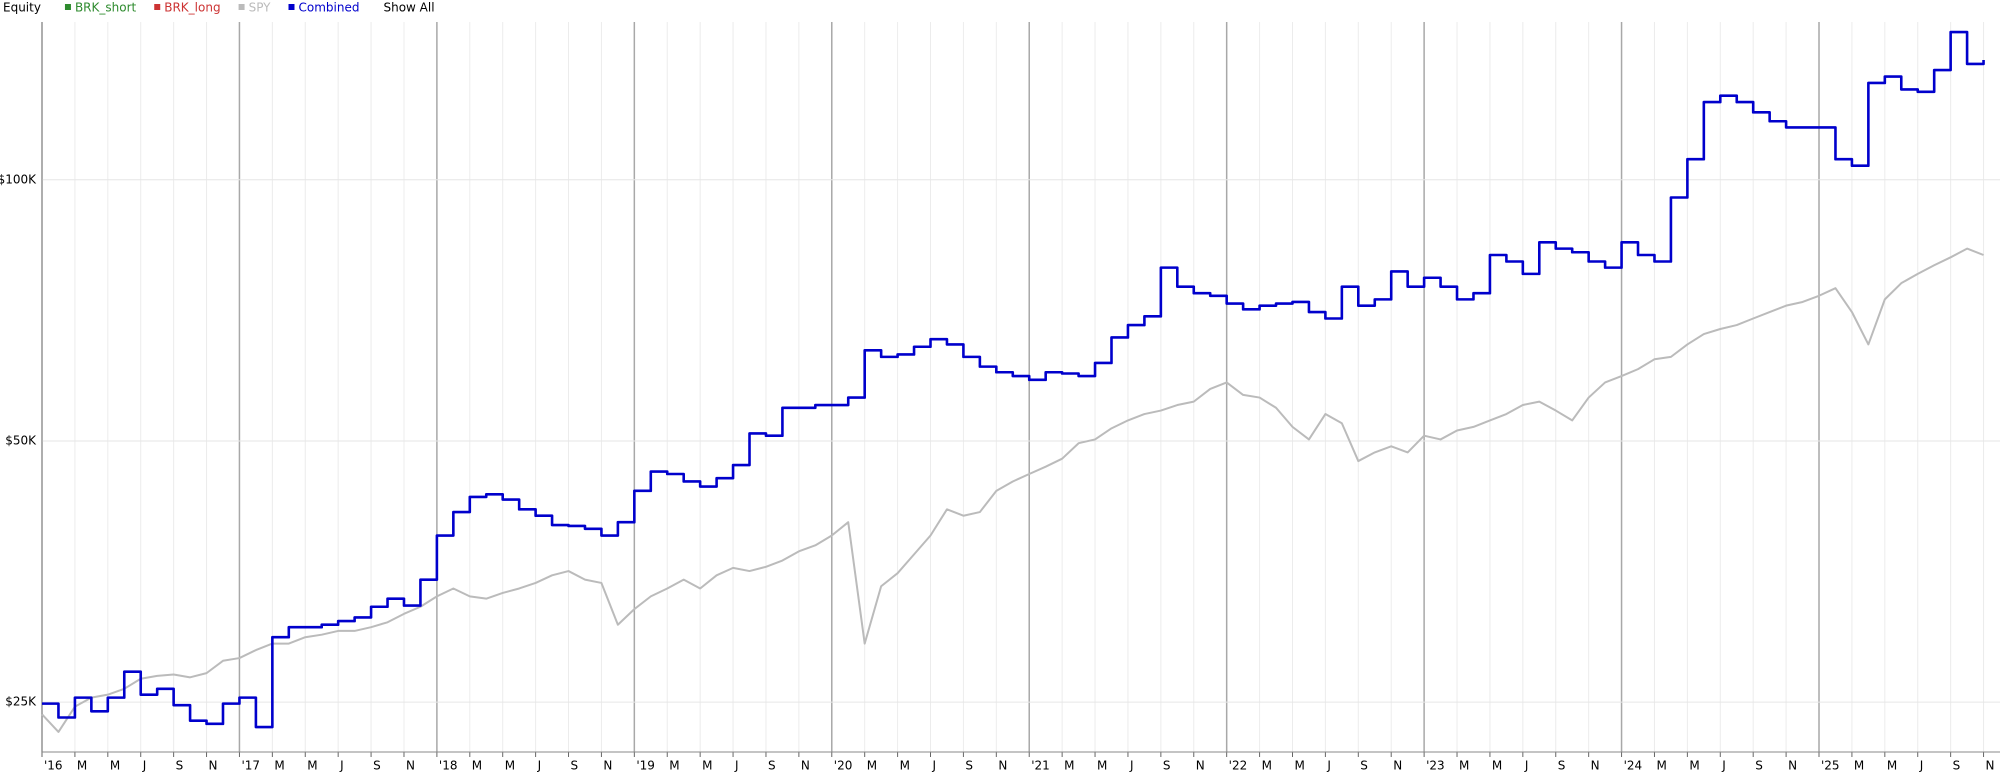 Image resolution: width=2000 pixels, height=779 pixels. Describe the element at coordinates (1435, 766) in the screenshot. I see `x-tick-label: '23` at that location.